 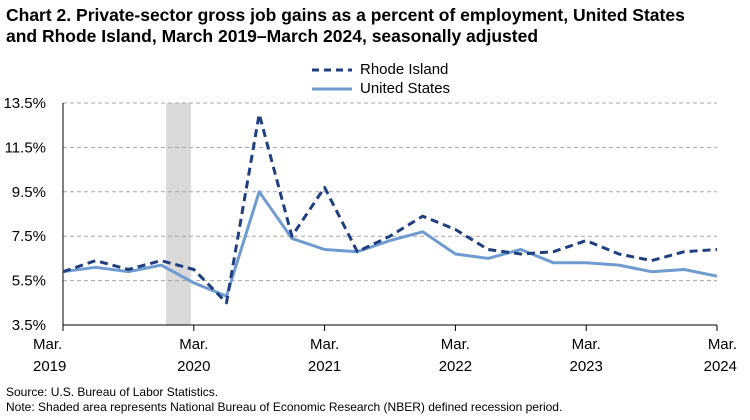 What do you see at coordinates (24, 103) in the screenshot?
I see `y-tick-label: 13.5%` at bounding box center [24, 103].